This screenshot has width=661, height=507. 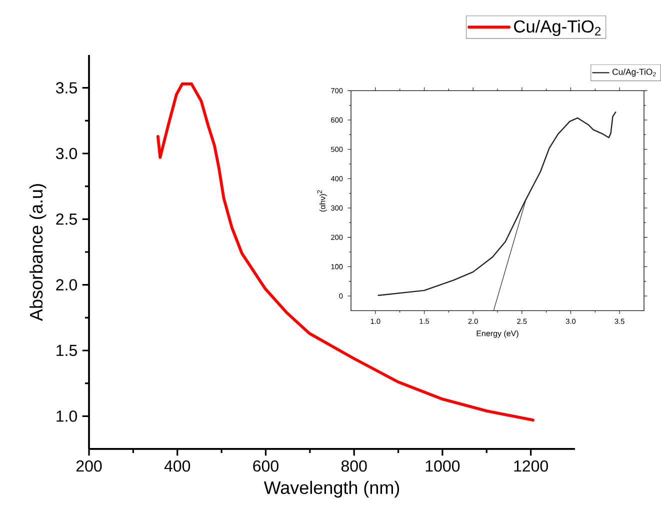 I want to click on y-tick-label: 1.0, so click(x=67, y=416).